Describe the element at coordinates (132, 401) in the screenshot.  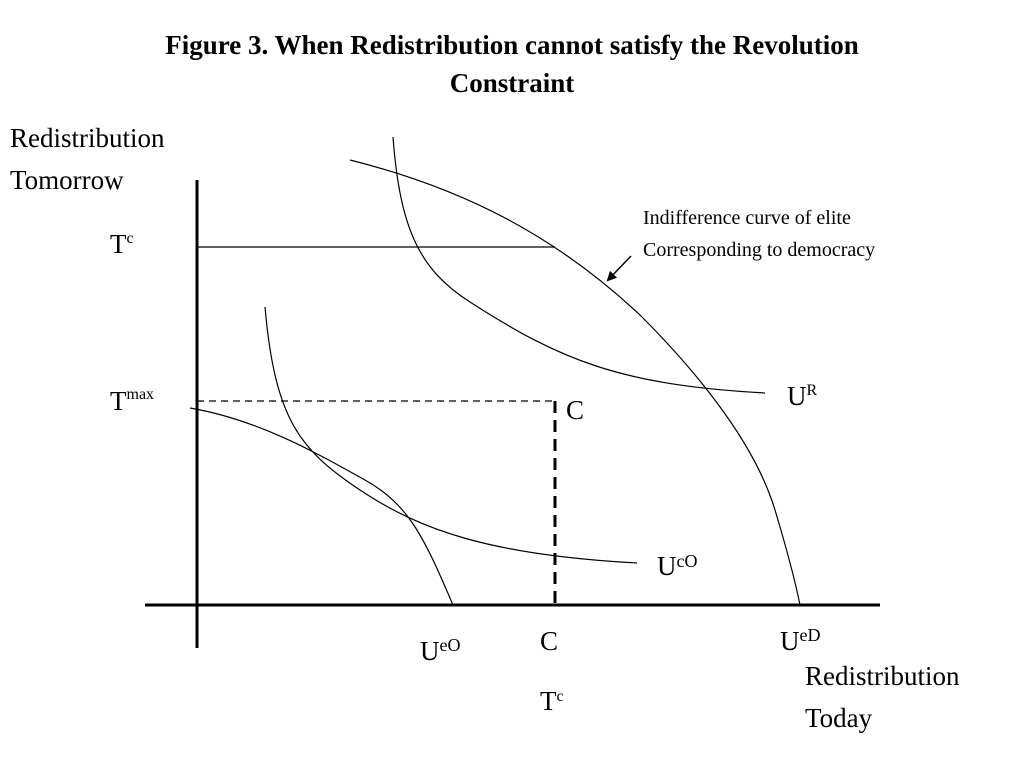
I see `y-tick-tmax: Tmax` at that location.